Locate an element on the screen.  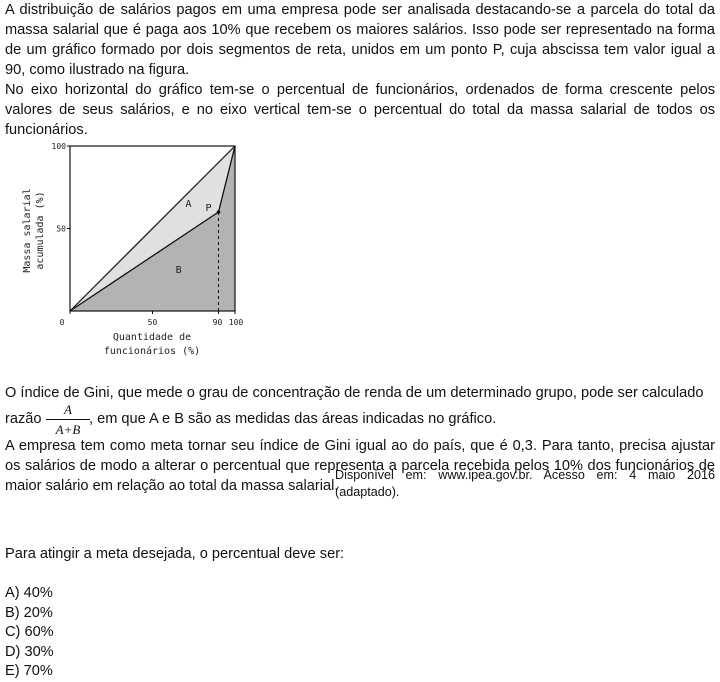
gini-definition-line-2: razão is located at coordinates (23, 419).